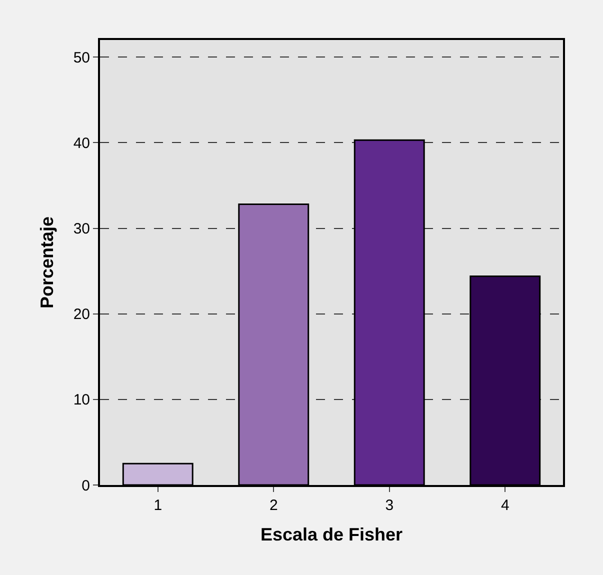 Image resolution: width=603 pixels, height=575 pixels. I want to click on y-tick-label: 40, so click(81, 143).